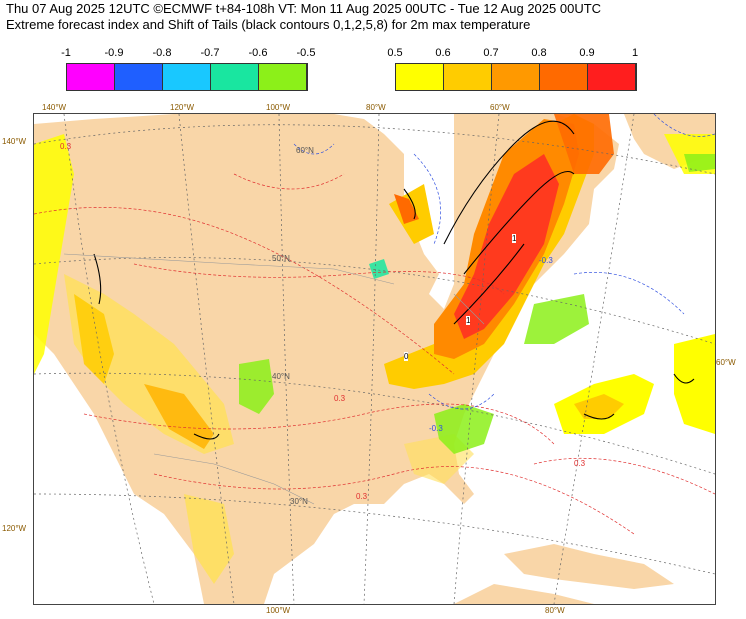 This screenshot has width=746, height=619. What do you see at coordinates (491, 53) in the screenshot?
I see `legend-tick: 0.7` at bounding box center [491, 53].